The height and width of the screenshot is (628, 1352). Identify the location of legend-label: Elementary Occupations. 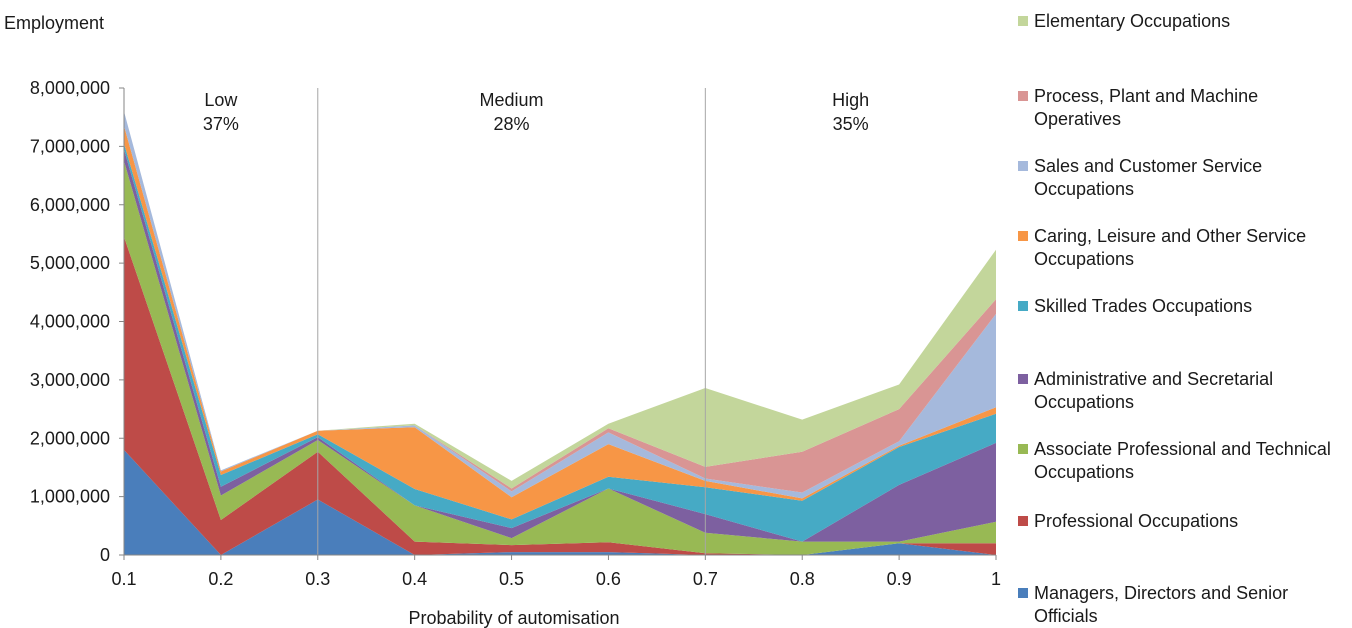
(1132, 21).